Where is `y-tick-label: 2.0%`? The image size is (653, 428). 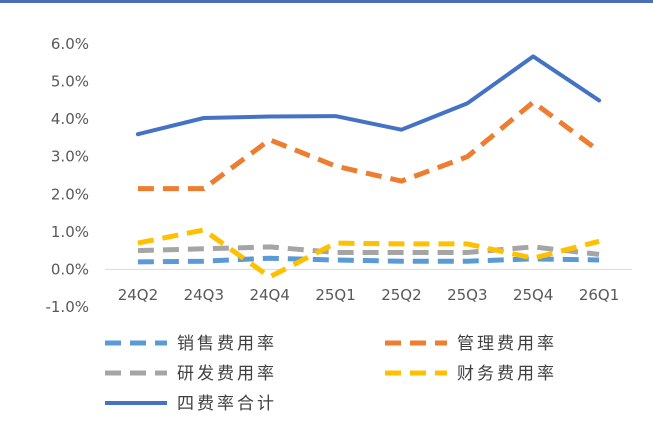 y-tick-label: 2.0% is located at coordinates (70, 194).